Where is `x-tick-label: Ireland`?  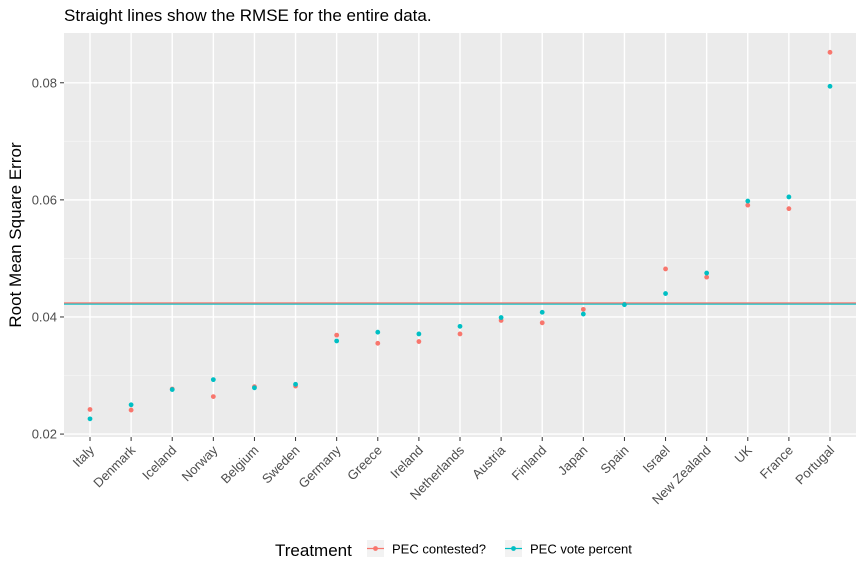
x-tick-label: Ireland is located at coordinates (406, 462).